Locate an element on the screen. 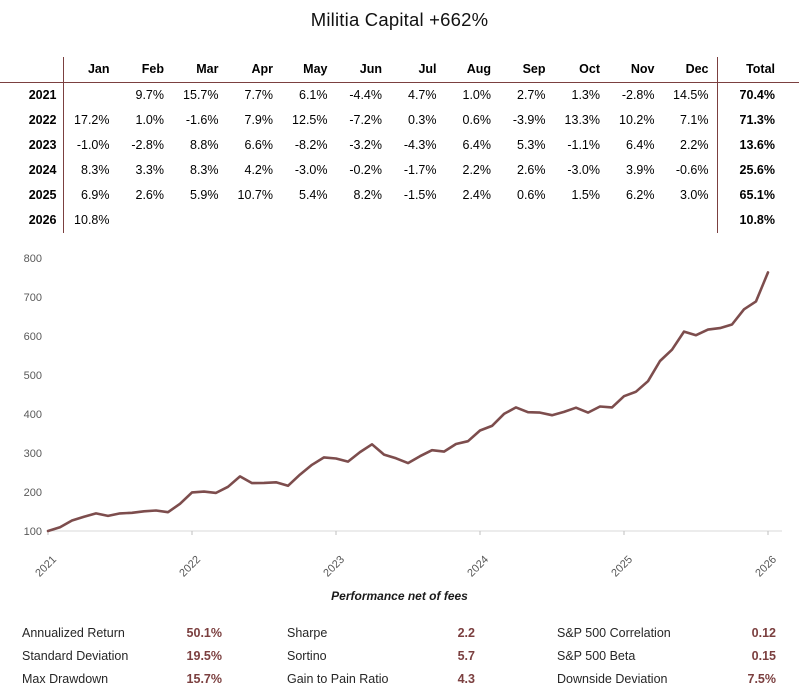 Image resolution: width=799 pixels, height=699 pixels. year-cell: 2022 is located at coordinates (32, 120).